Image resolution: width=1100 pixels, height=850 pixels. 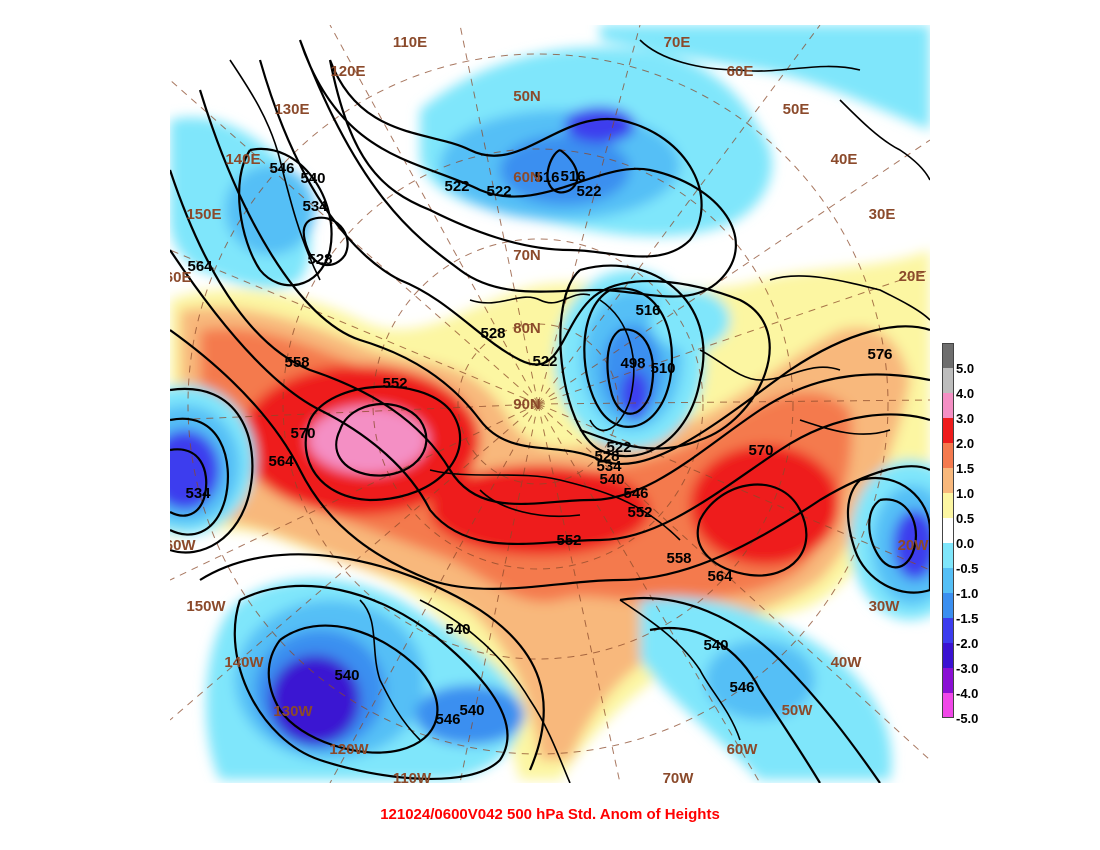 What do you see at coordinates (740, 71) in the screenshot?
I see `lon-label: 60E` at bounding box center [740, 71].